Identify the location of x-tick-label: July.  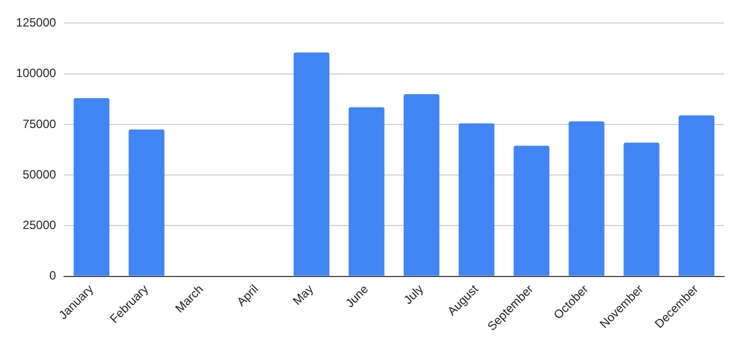
(413, 294).